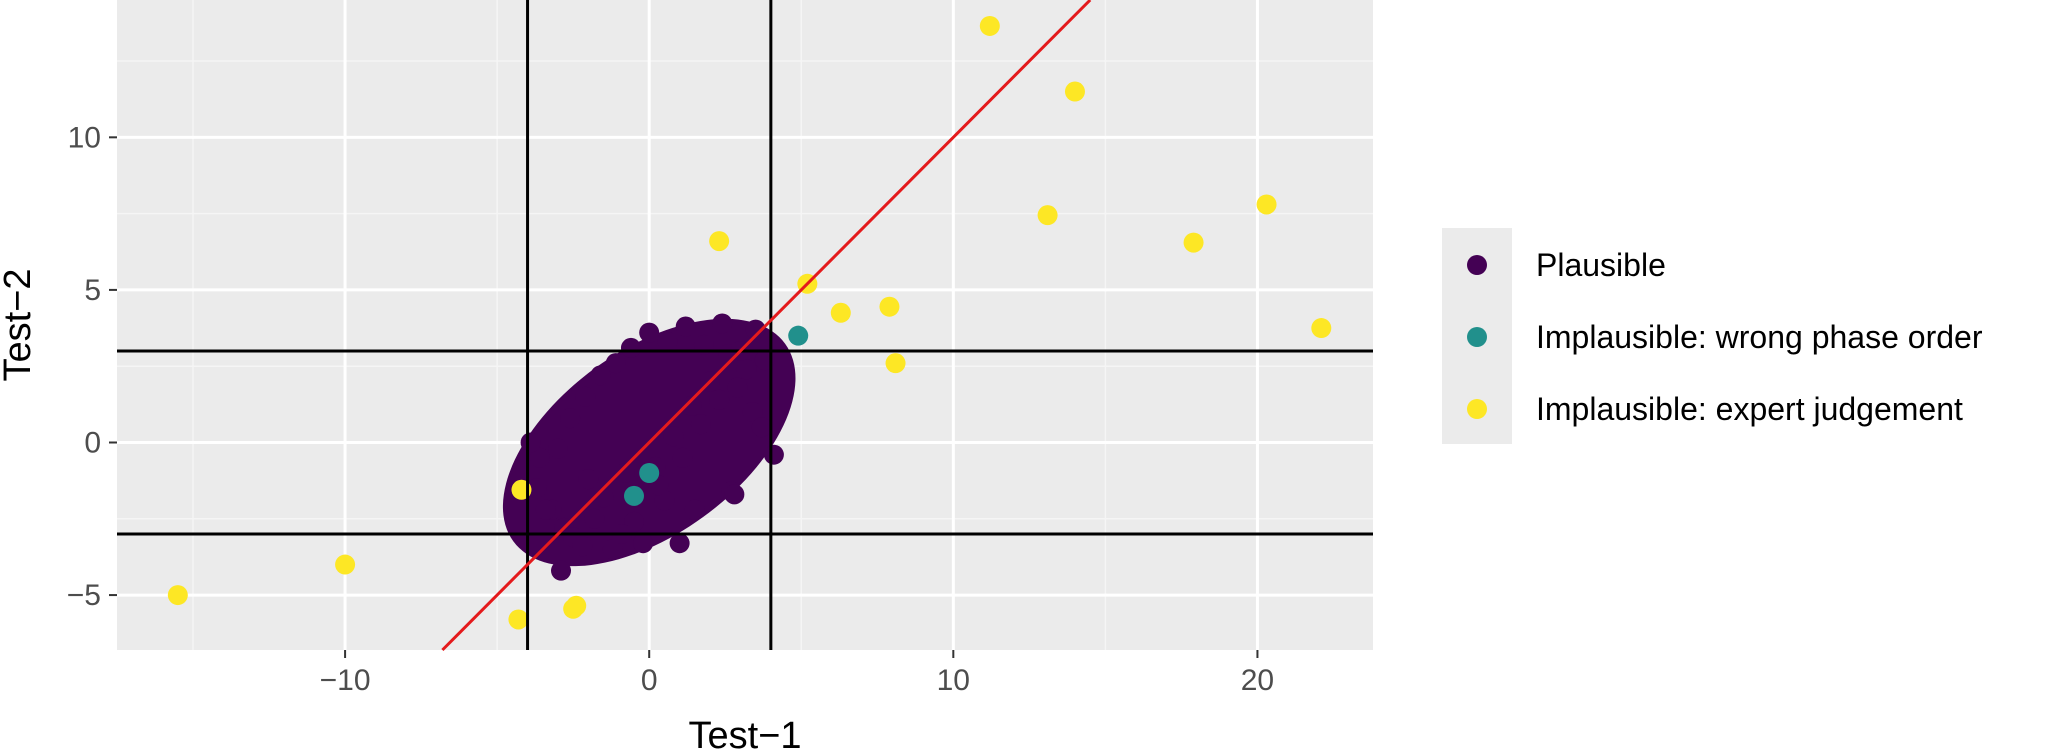 The width and height of the screenshot is (2059, 750). Describe the element at coordinates (19, 324) in the screenshot. I see `y-axis-title: Test−2` at that location.